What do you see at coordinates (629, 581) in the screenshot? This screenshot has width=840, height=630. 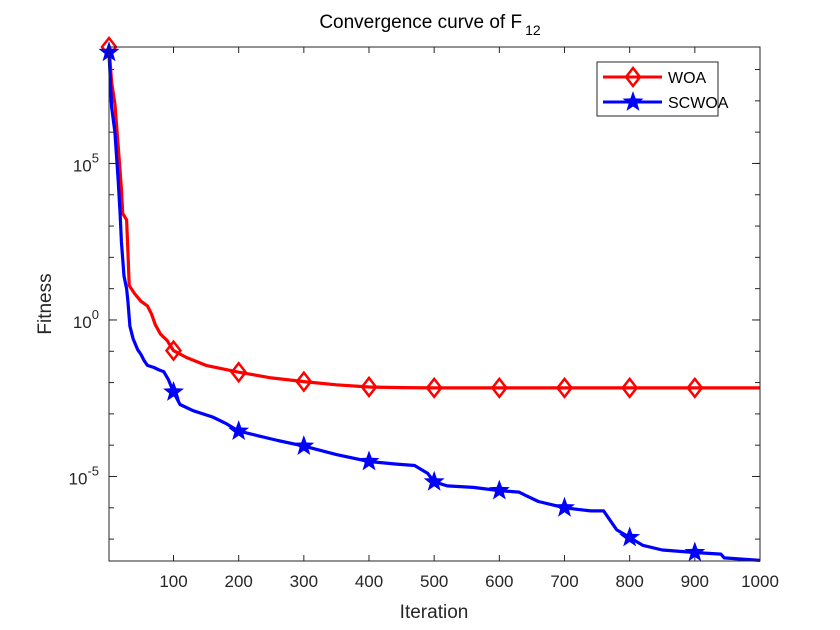 I see `x-tick-label: 800` at bounding box center [629, 581].